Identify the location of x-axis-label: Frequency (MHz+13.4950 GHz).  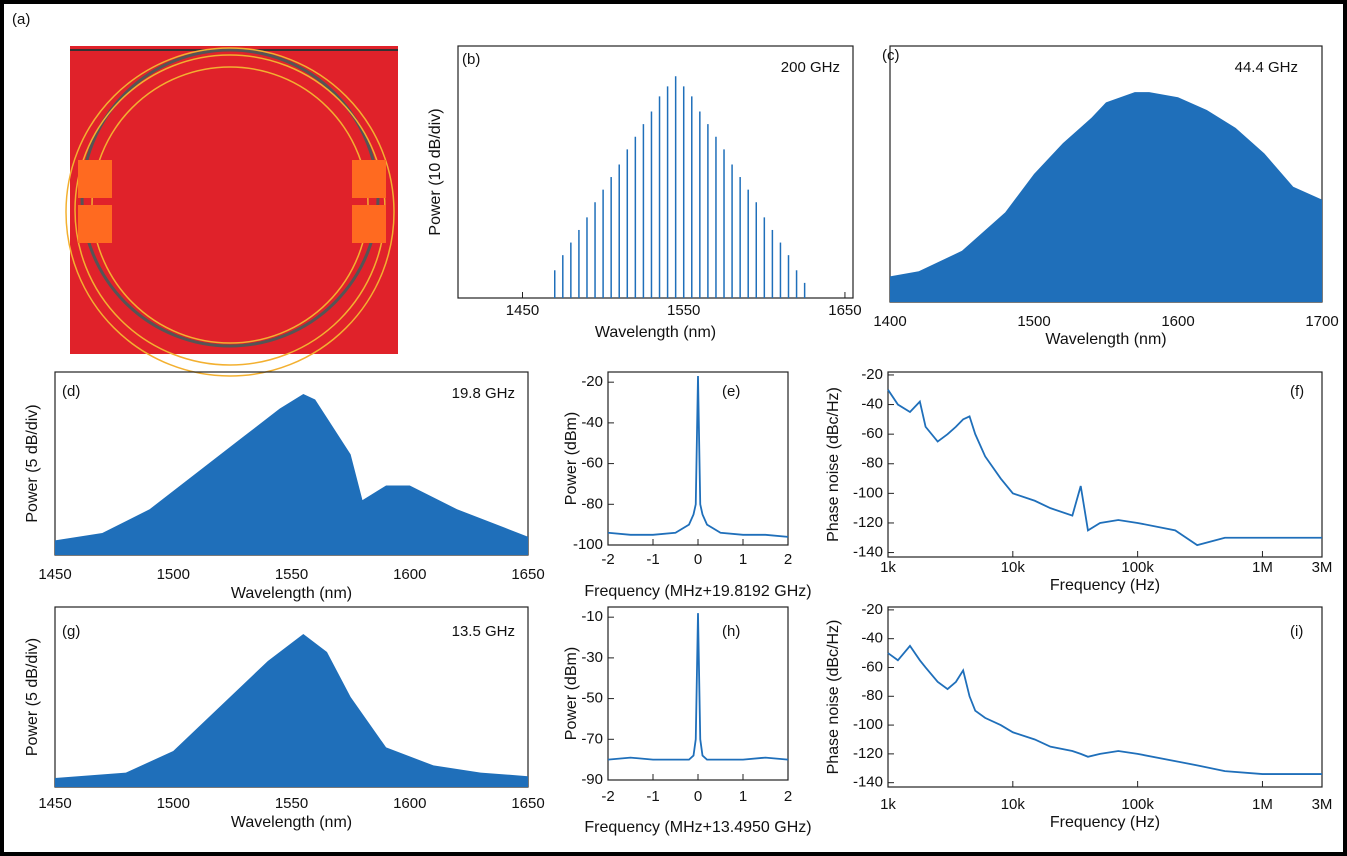
(697, 827).